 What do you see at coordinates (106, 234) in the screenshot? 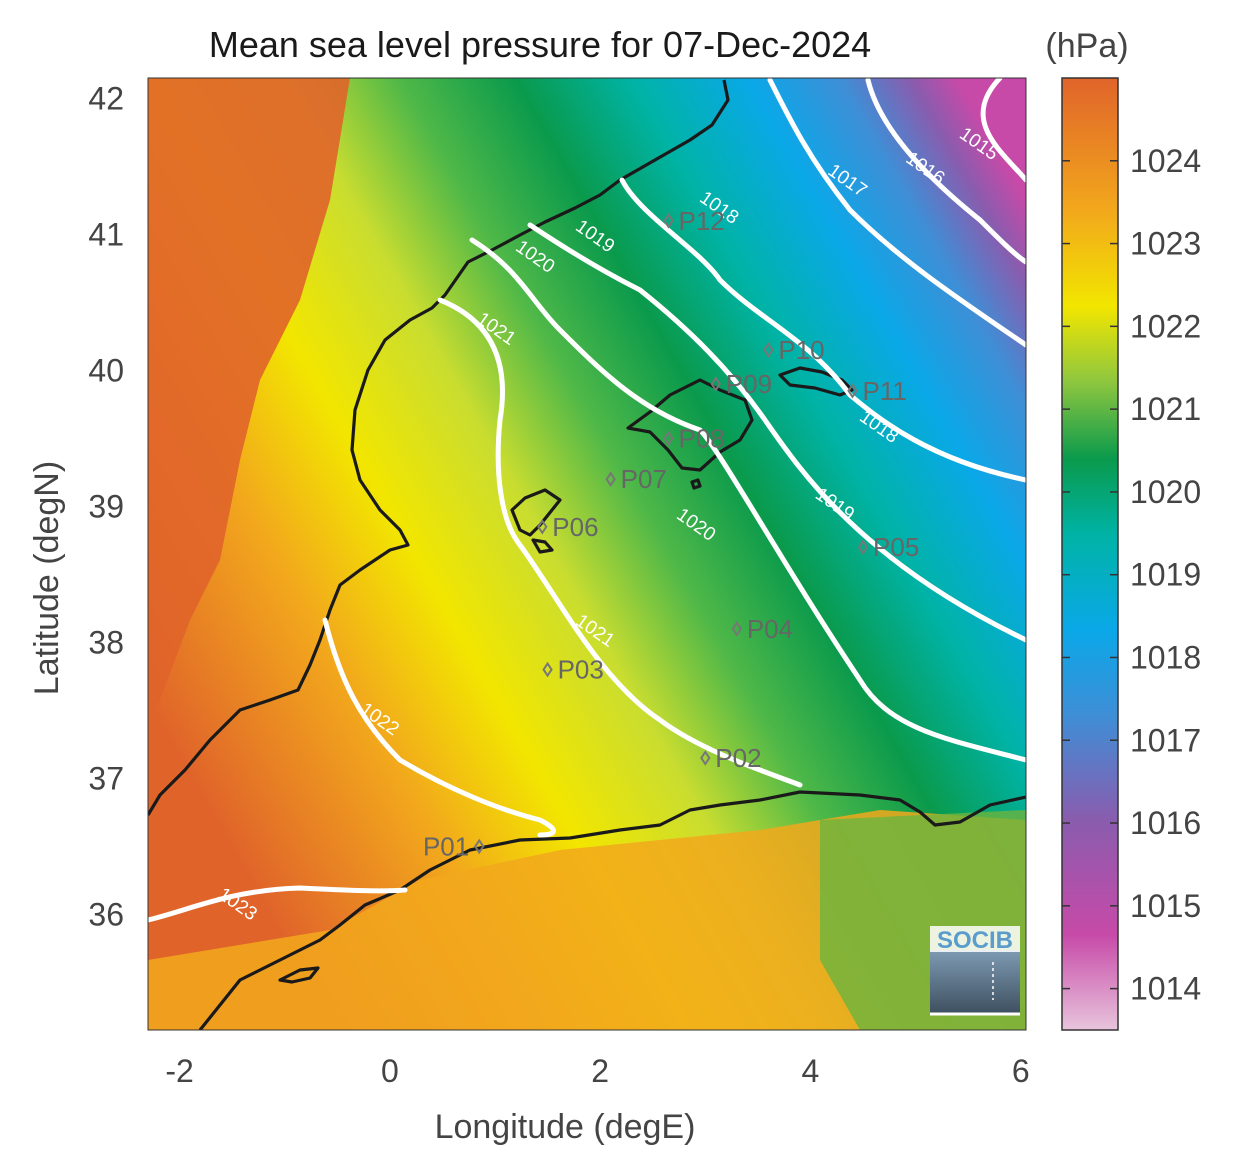
I see `y-tick-label: 41` at bounding box center [106, 234].